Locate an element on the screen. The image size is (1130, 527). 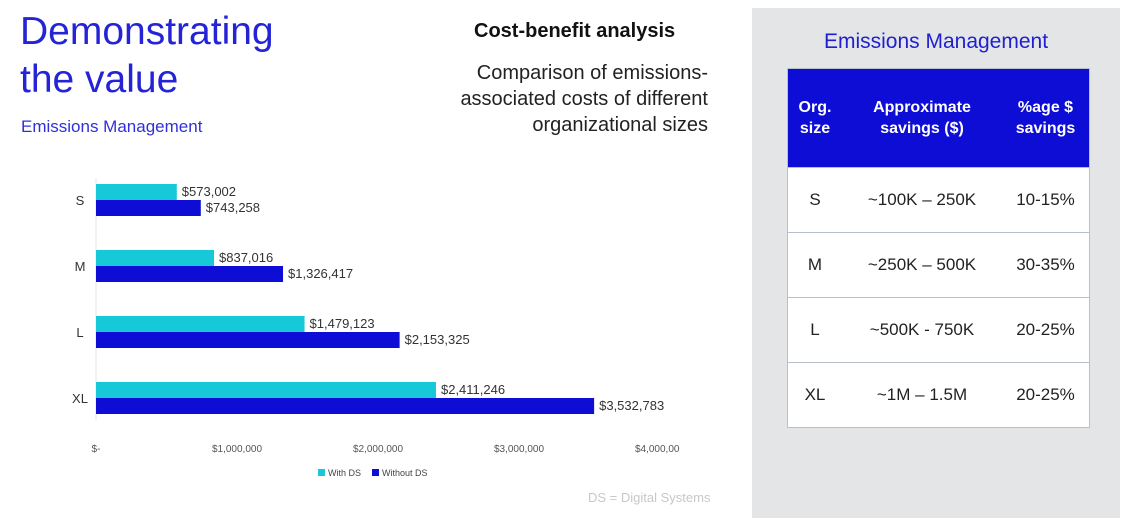
table-row: XL ~1M – 1.5M 20-25% is located at coordinates (938, 394).